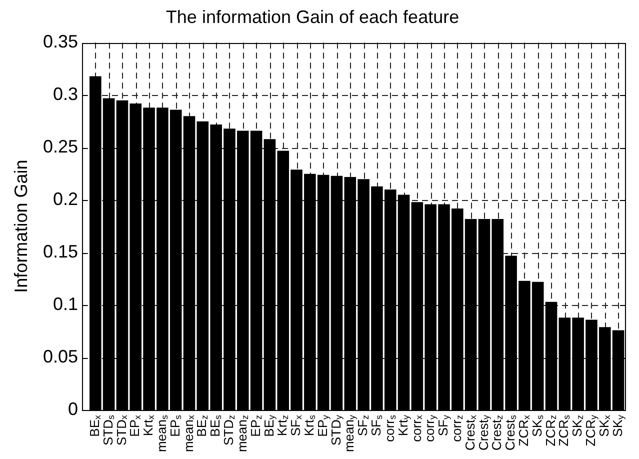 This screenshot has width=639, height=459. I want to click on x-tick-label: STDs, so click(108, 430).